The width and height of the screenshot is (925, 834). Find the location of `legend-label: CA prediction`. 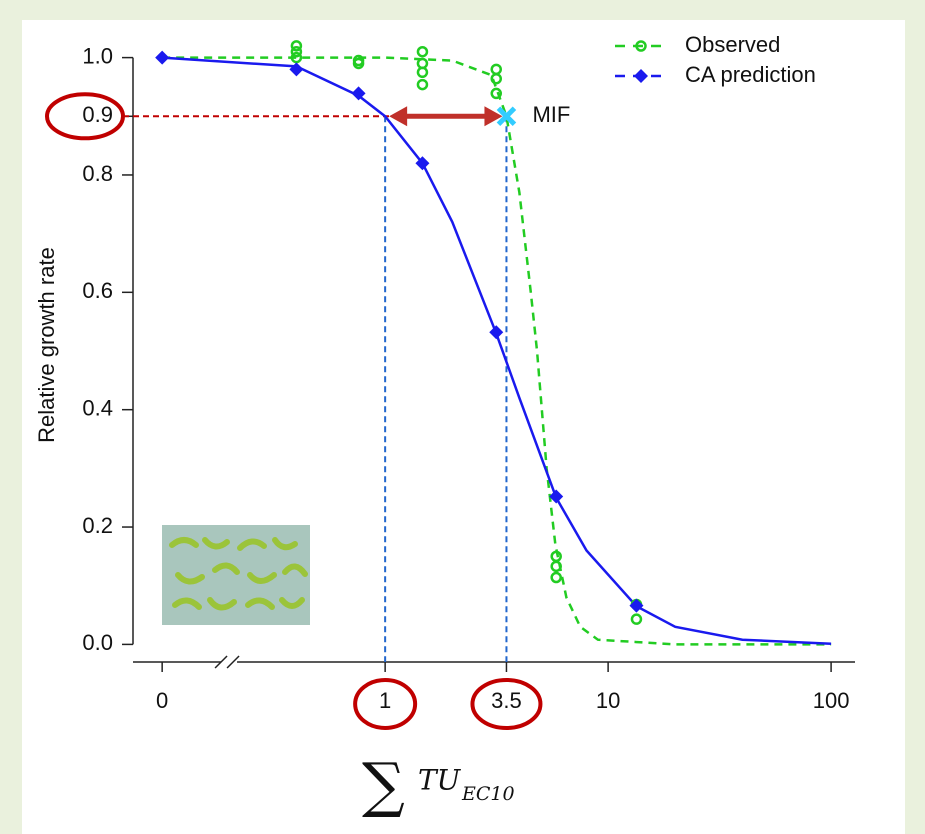

legend-label: CA prediction is located at coordinates (750, 74).